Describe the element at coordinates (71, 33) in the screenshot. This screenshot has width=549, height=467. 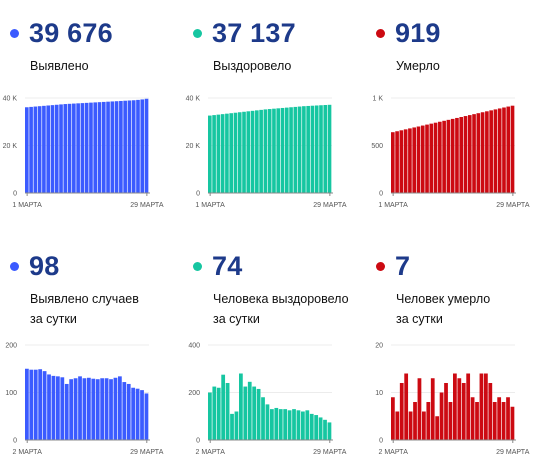
I see `stat-value: 39 676` at that location.